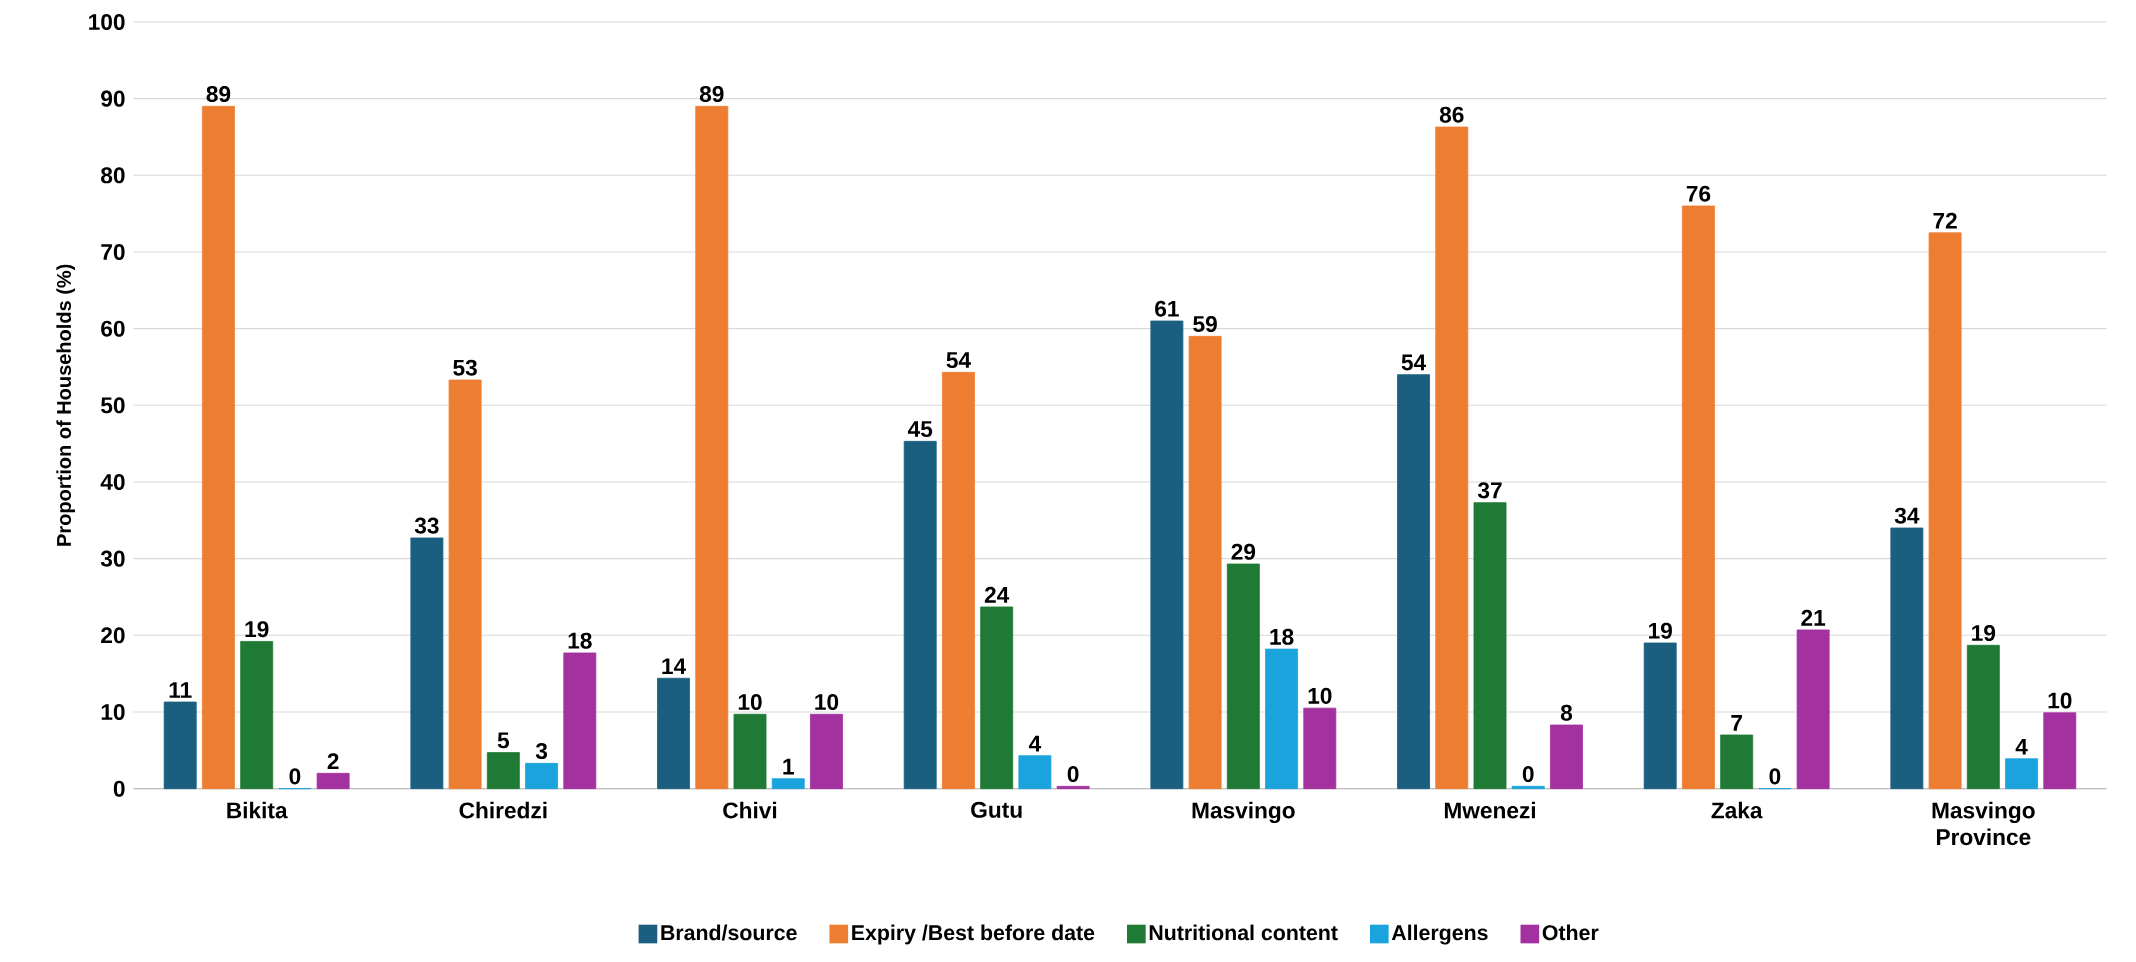 This screenshot has width=2136, height=962. I want to click on data-label: 21, so click(1813, 617).